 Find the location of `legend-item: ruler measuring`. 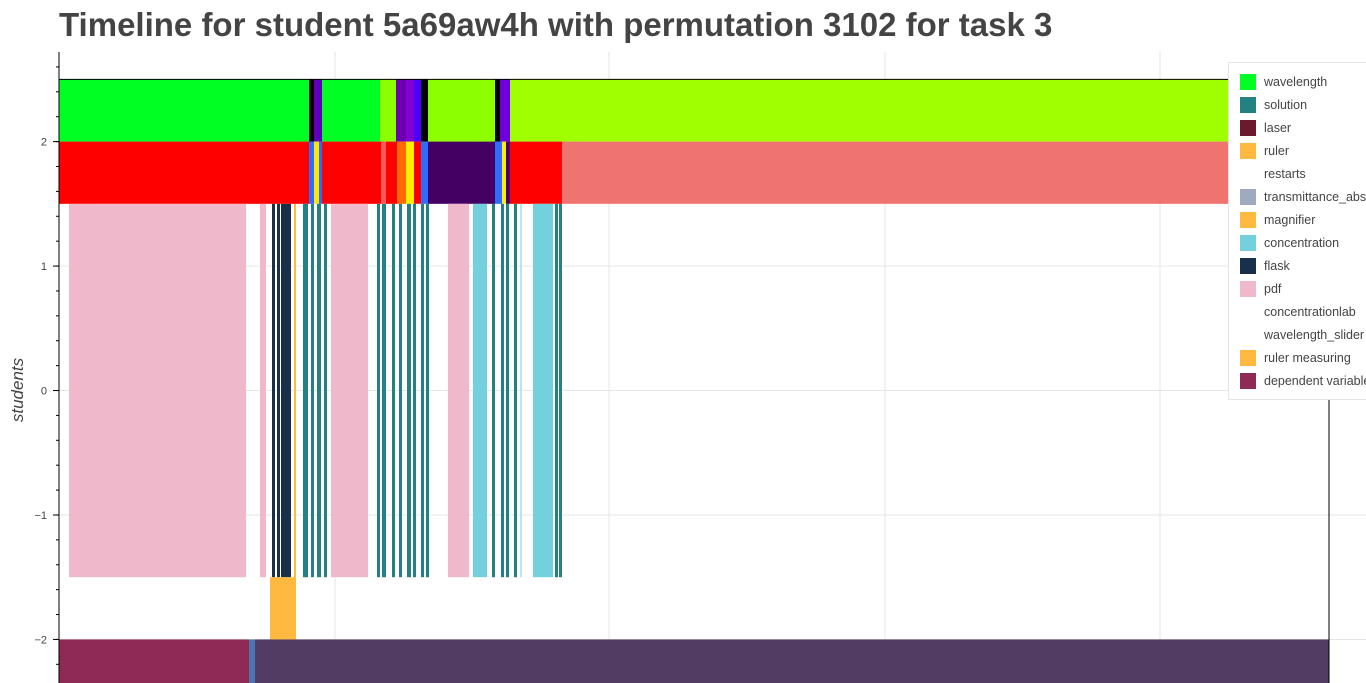

legend-item: ruler measuring is located at coordinates (1295, 357).